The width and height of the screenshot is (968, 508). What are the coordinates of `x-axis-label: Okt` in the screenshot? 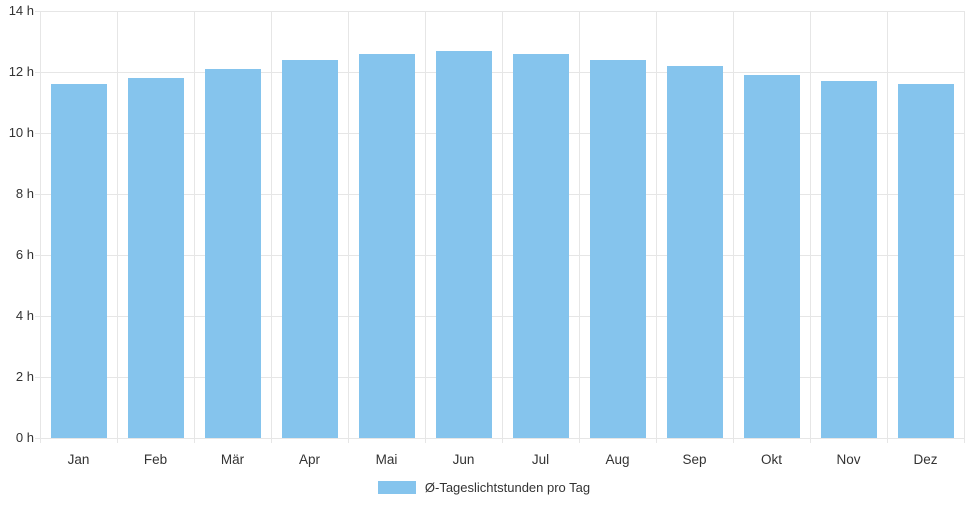 It's located at (771, 459).